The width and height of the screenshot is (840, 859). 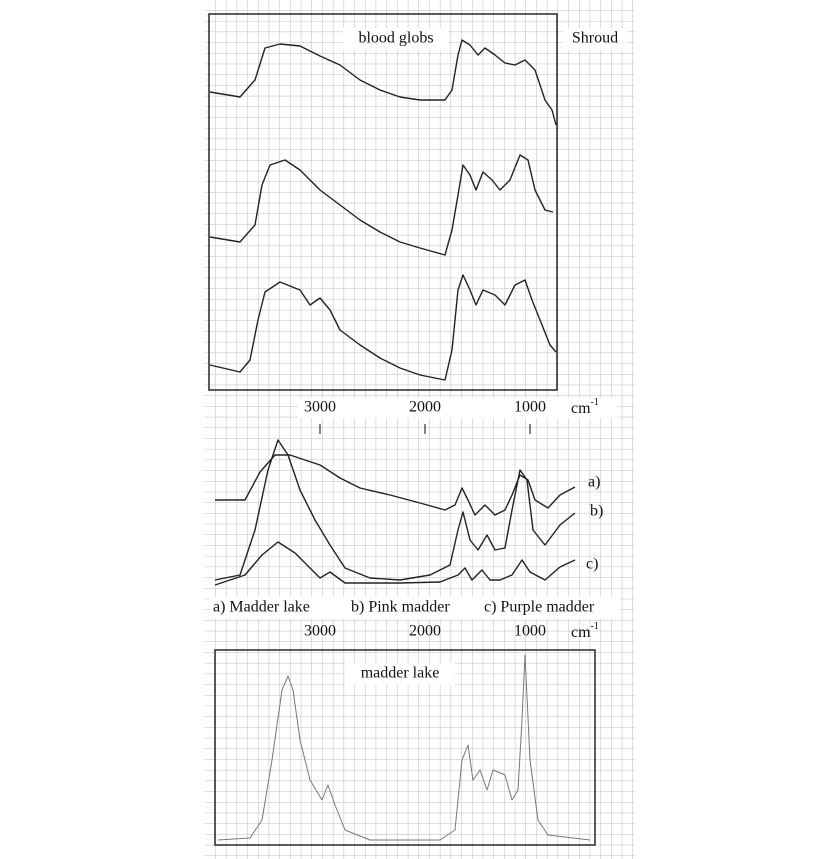 I want to click on legend-entry: b) Pink madder, so click(x=400, y=607).